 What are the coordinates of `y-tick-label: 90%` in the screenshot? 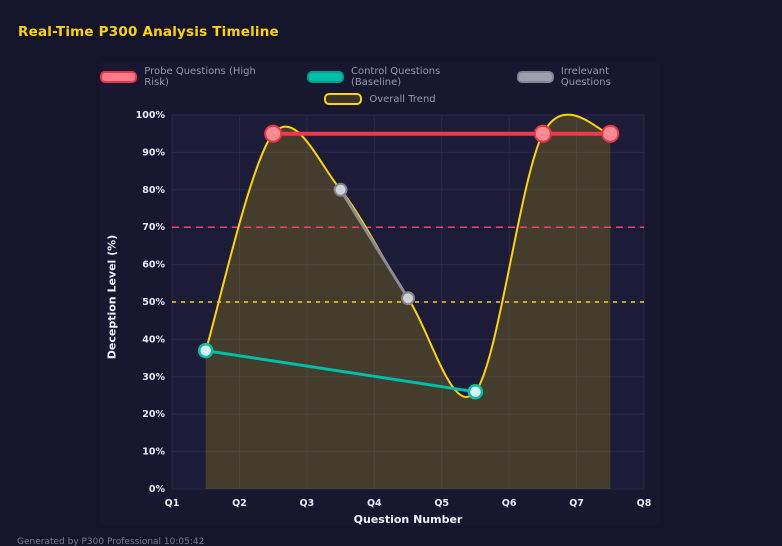 It's located at (153, 152).